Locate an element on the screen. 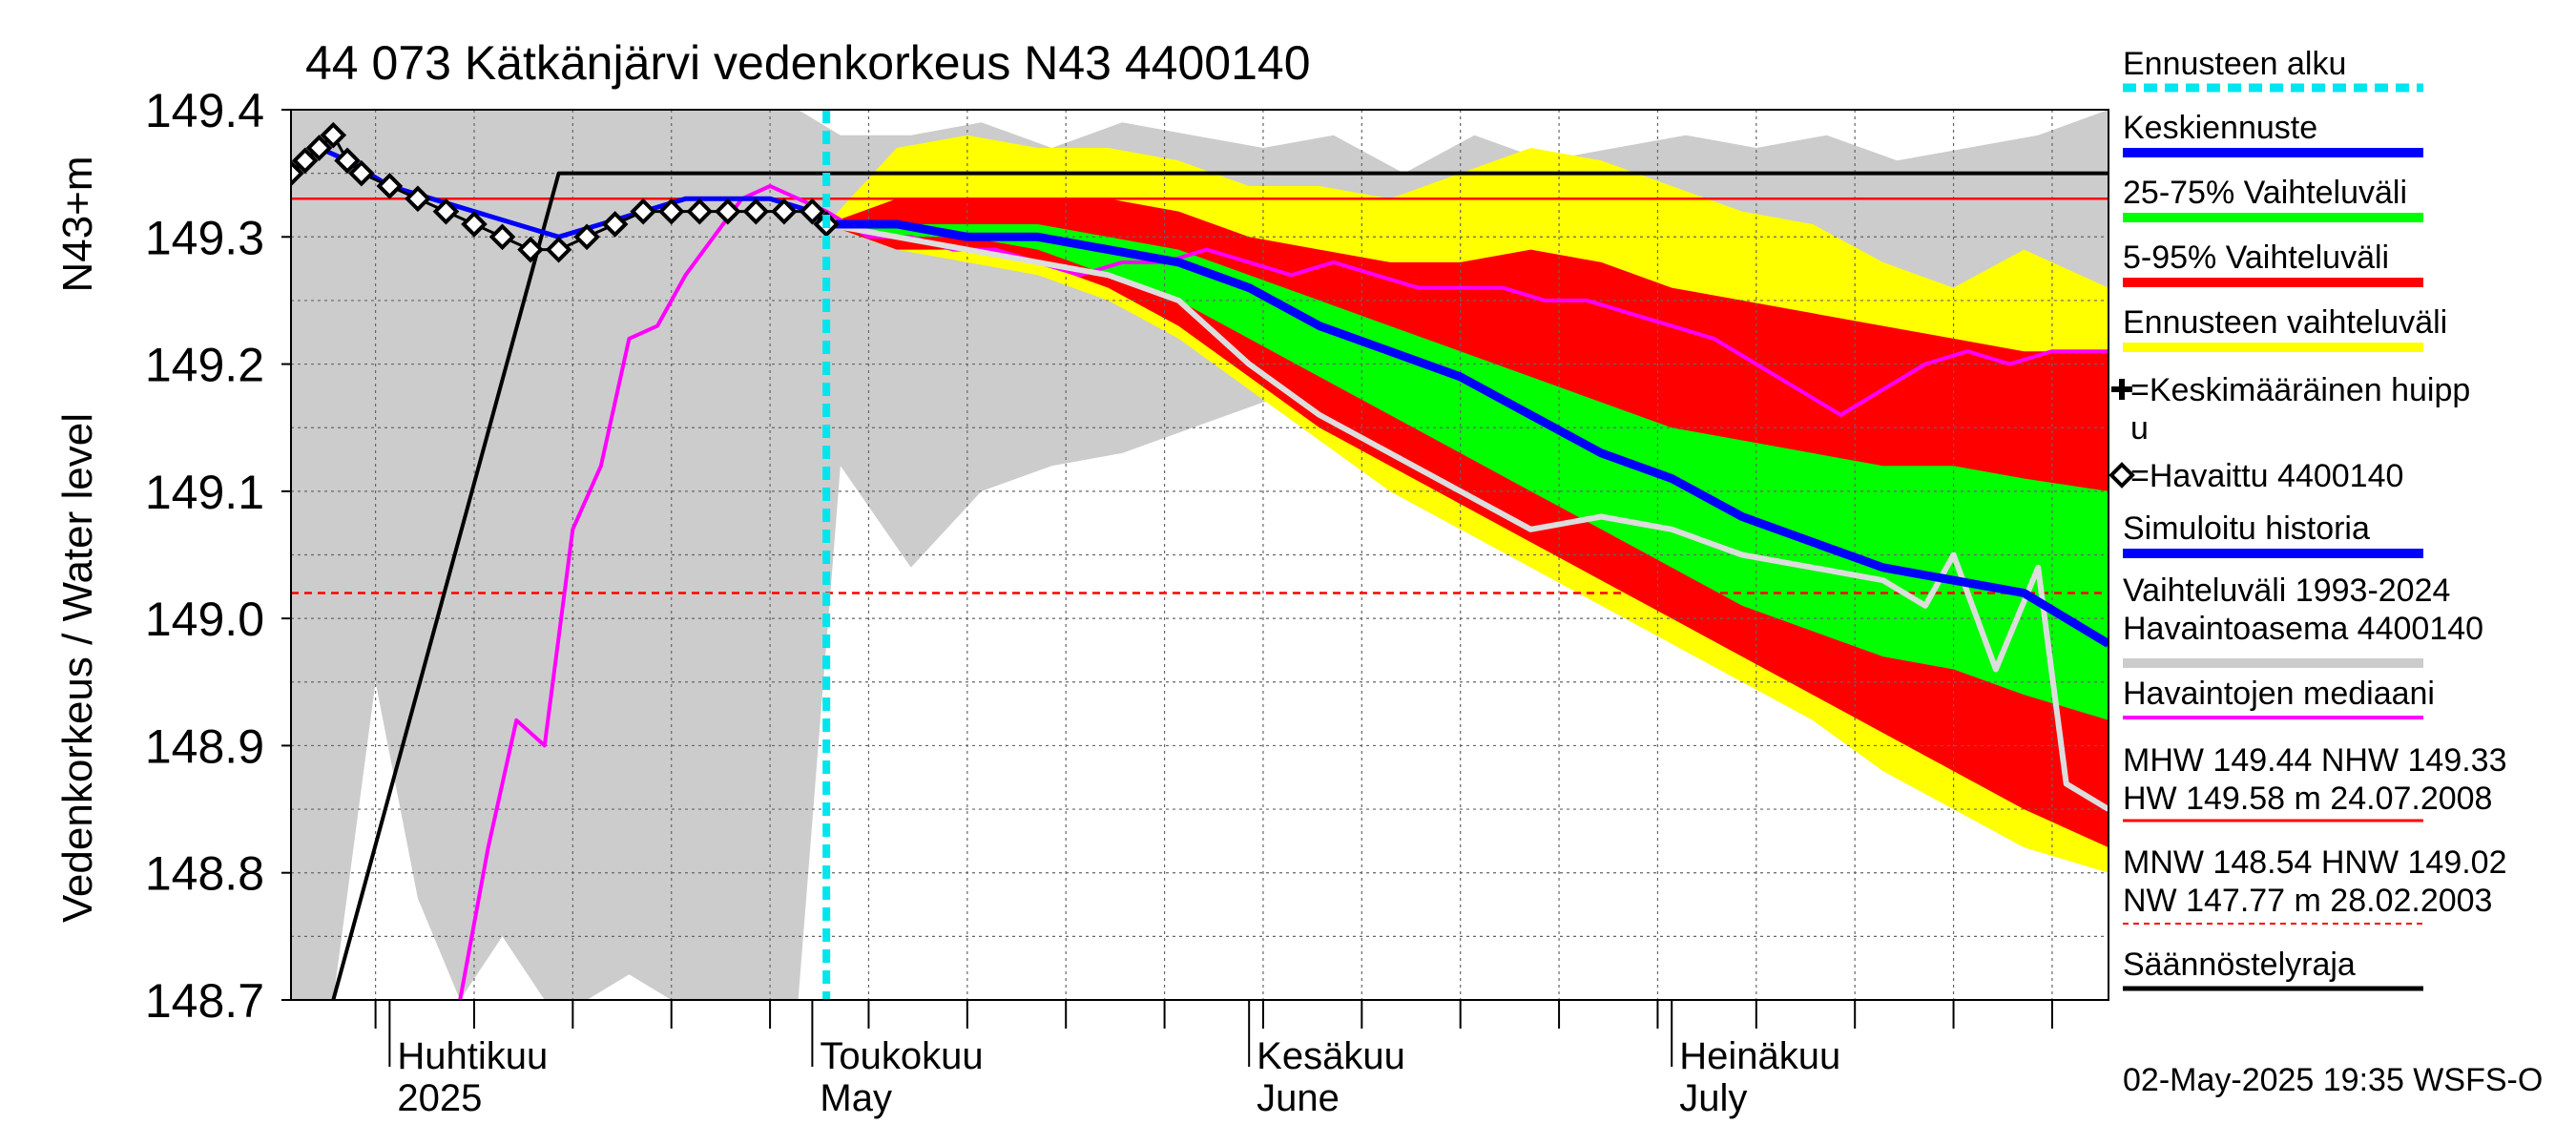  legend-label: Keskiennuste is located at coordinates (2220, 128).